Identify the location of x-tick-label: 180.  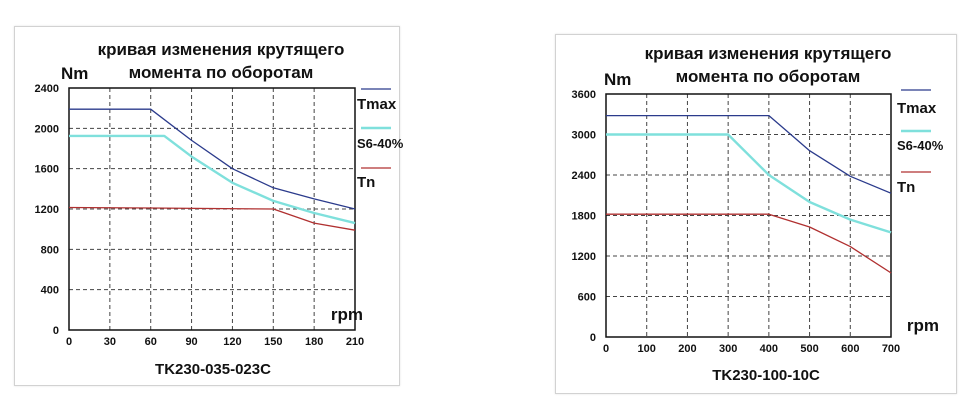
(314, 342).